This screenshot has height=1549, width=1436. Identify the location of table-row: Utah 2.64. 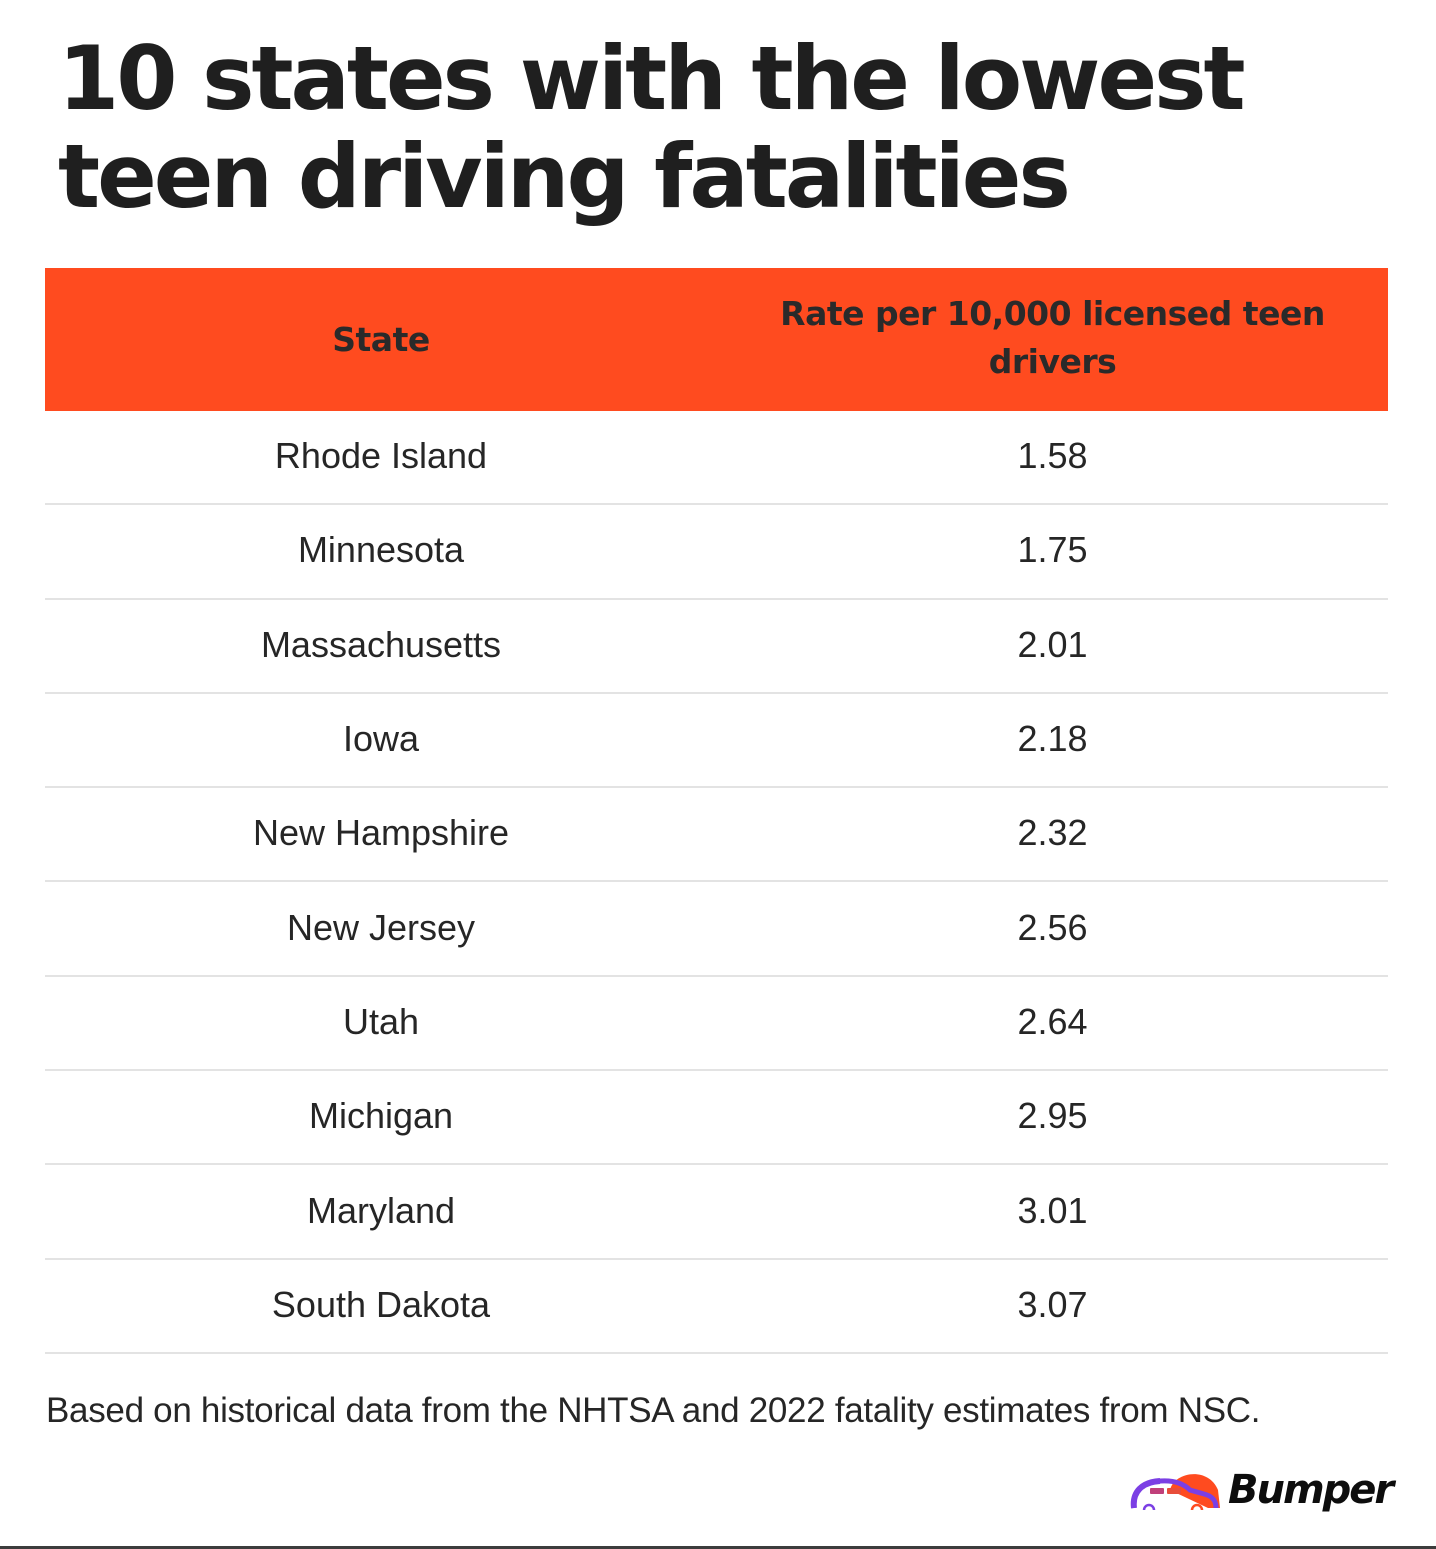
(716, 1024).